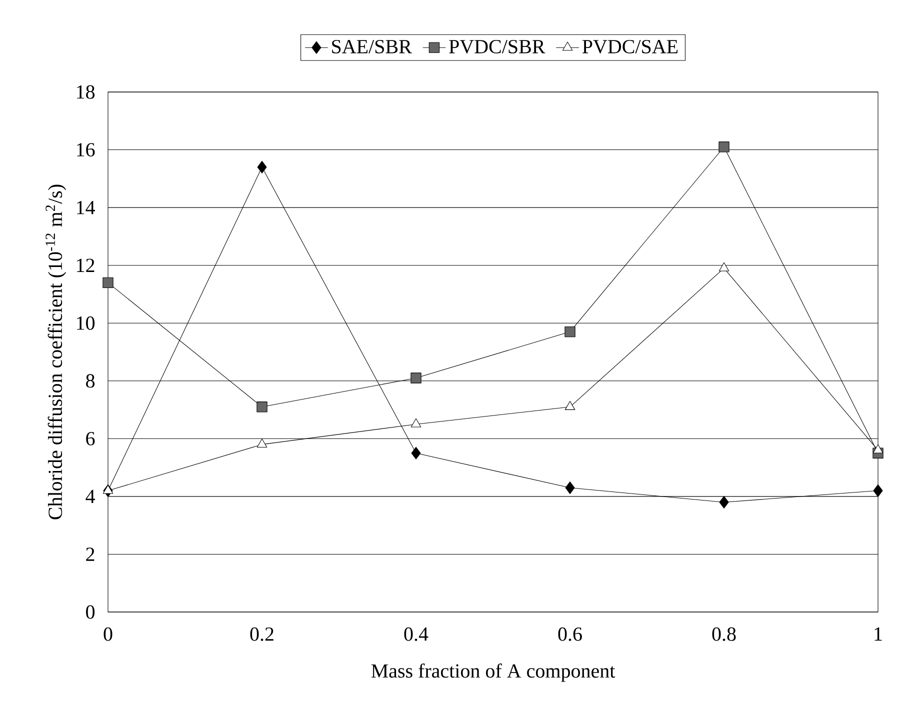  Describe the element at coordinates (90, 497) in the screenshot. I see `y-tick-label: 4` at that location.